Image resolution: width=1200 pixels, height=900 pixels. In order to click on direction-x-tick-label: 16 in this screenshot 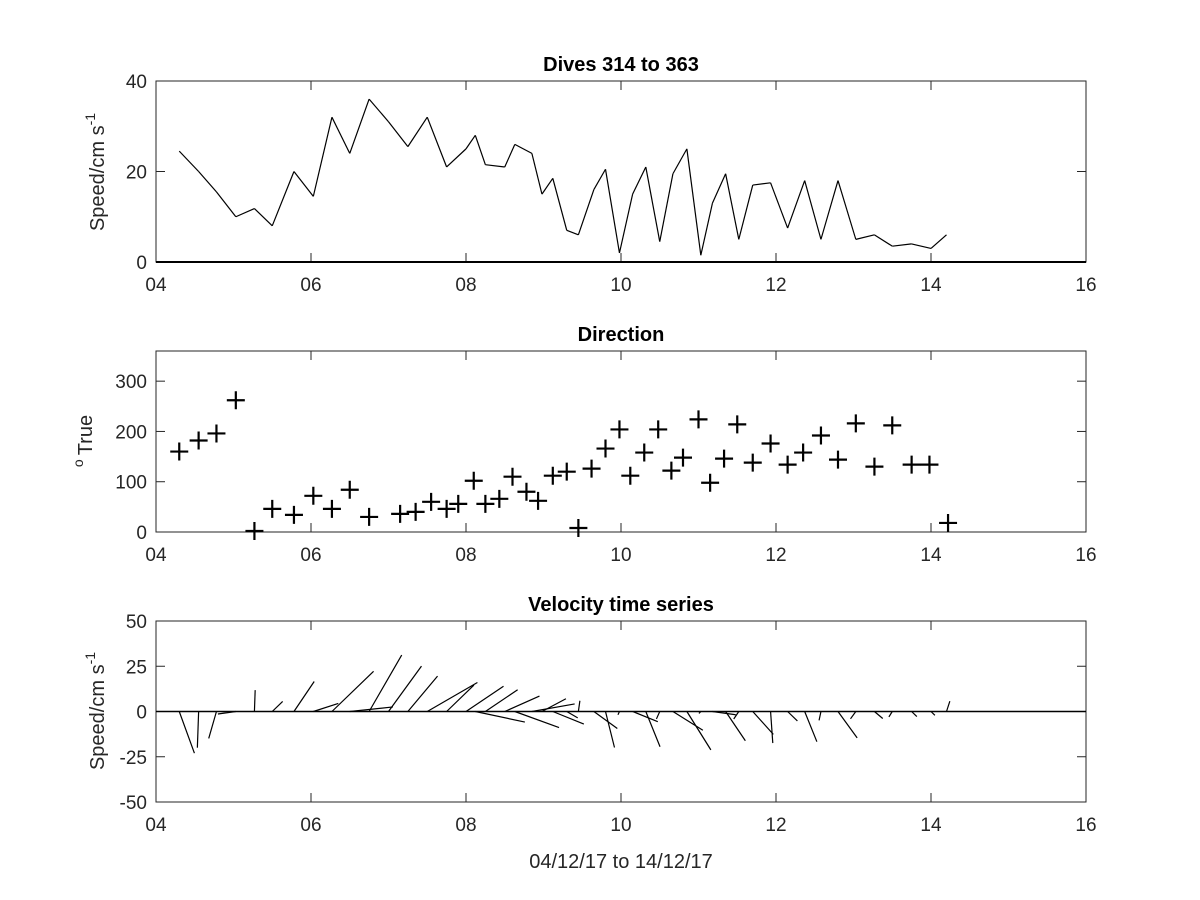, I will do `click(1085, 555)`.